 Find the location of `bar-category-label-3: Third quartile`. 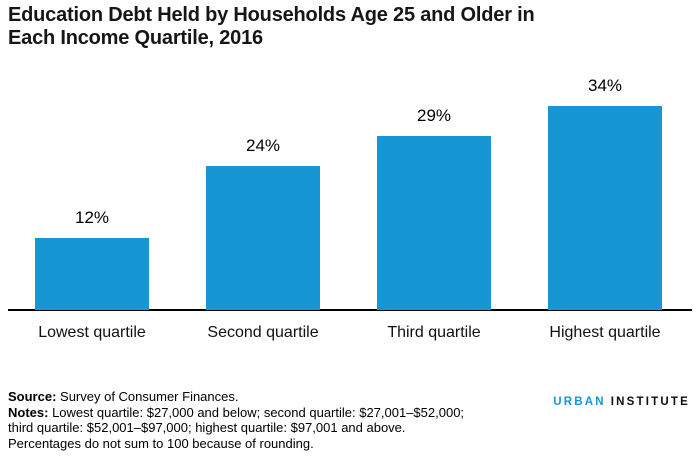

bar-category-label-3: Third quartile is located at coordinates (434, 332).